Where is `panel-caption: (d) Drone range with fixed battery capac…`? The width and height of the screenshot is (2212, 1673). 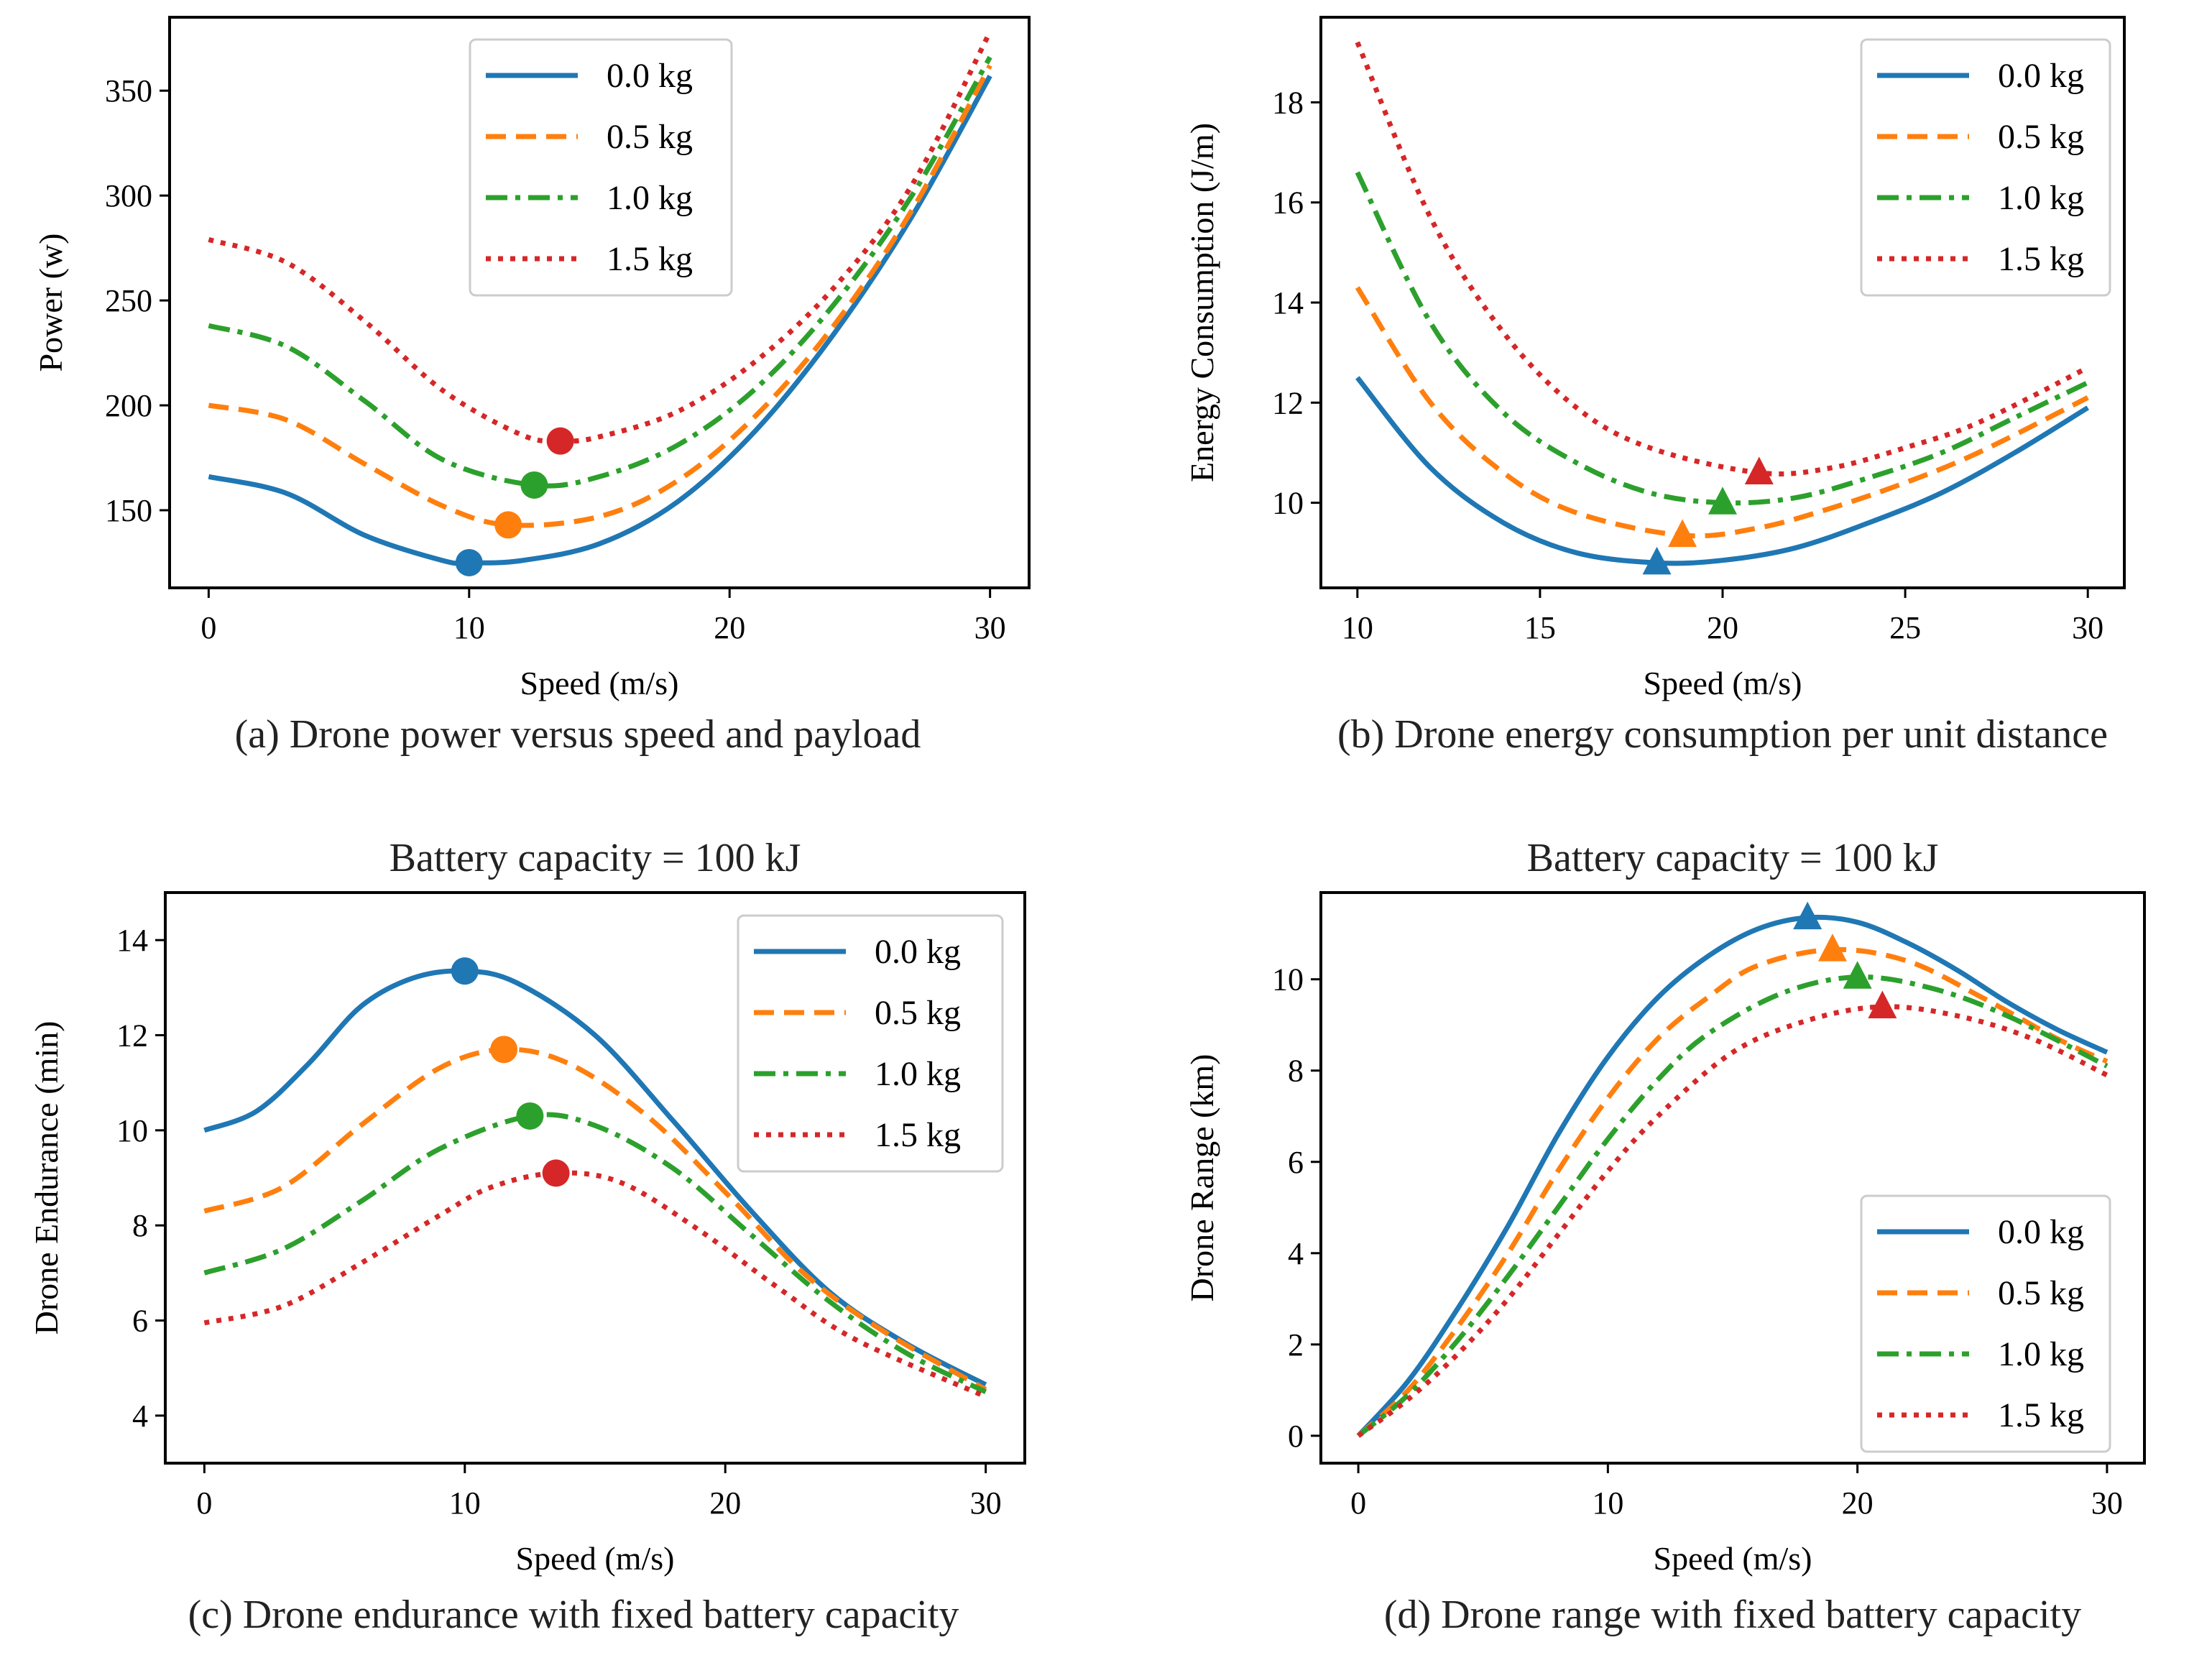 panel-caption: (d) Drone range with fixed battery capac… is located at coordinates (1732, 1615).